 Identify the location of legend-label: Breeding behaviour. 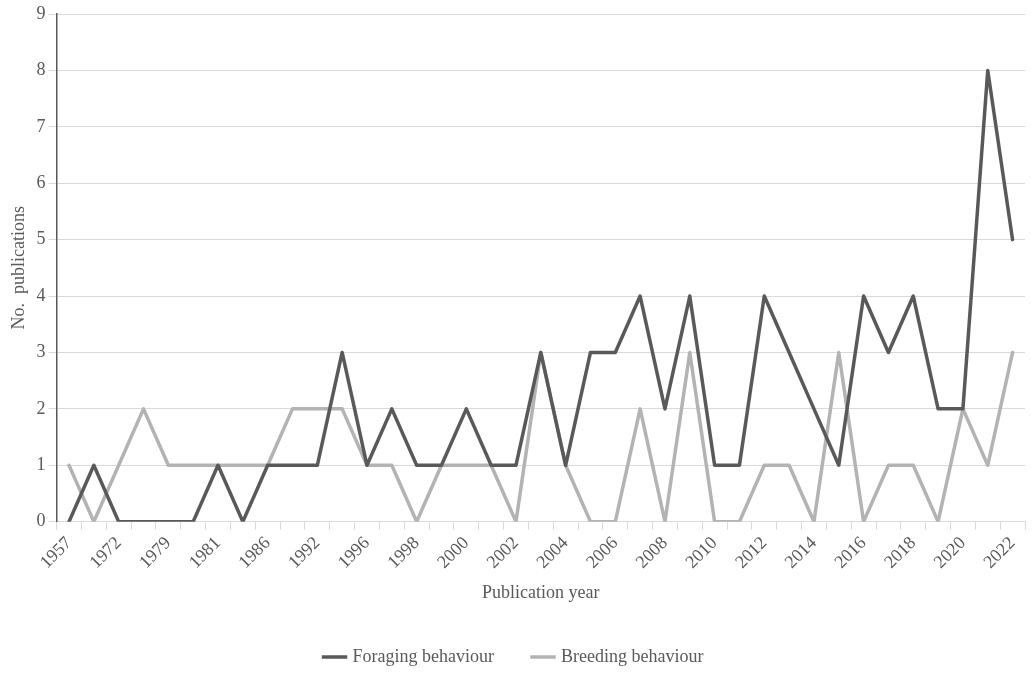
(632, 655).